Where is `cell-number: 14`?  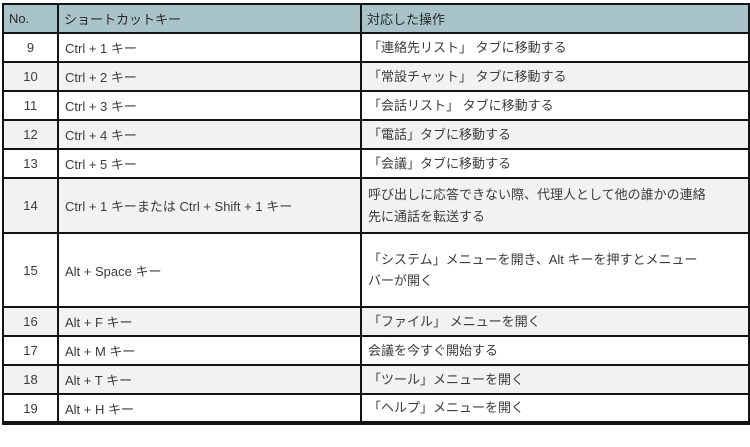
cell-number: 14 is located at coordinates (30, 205).